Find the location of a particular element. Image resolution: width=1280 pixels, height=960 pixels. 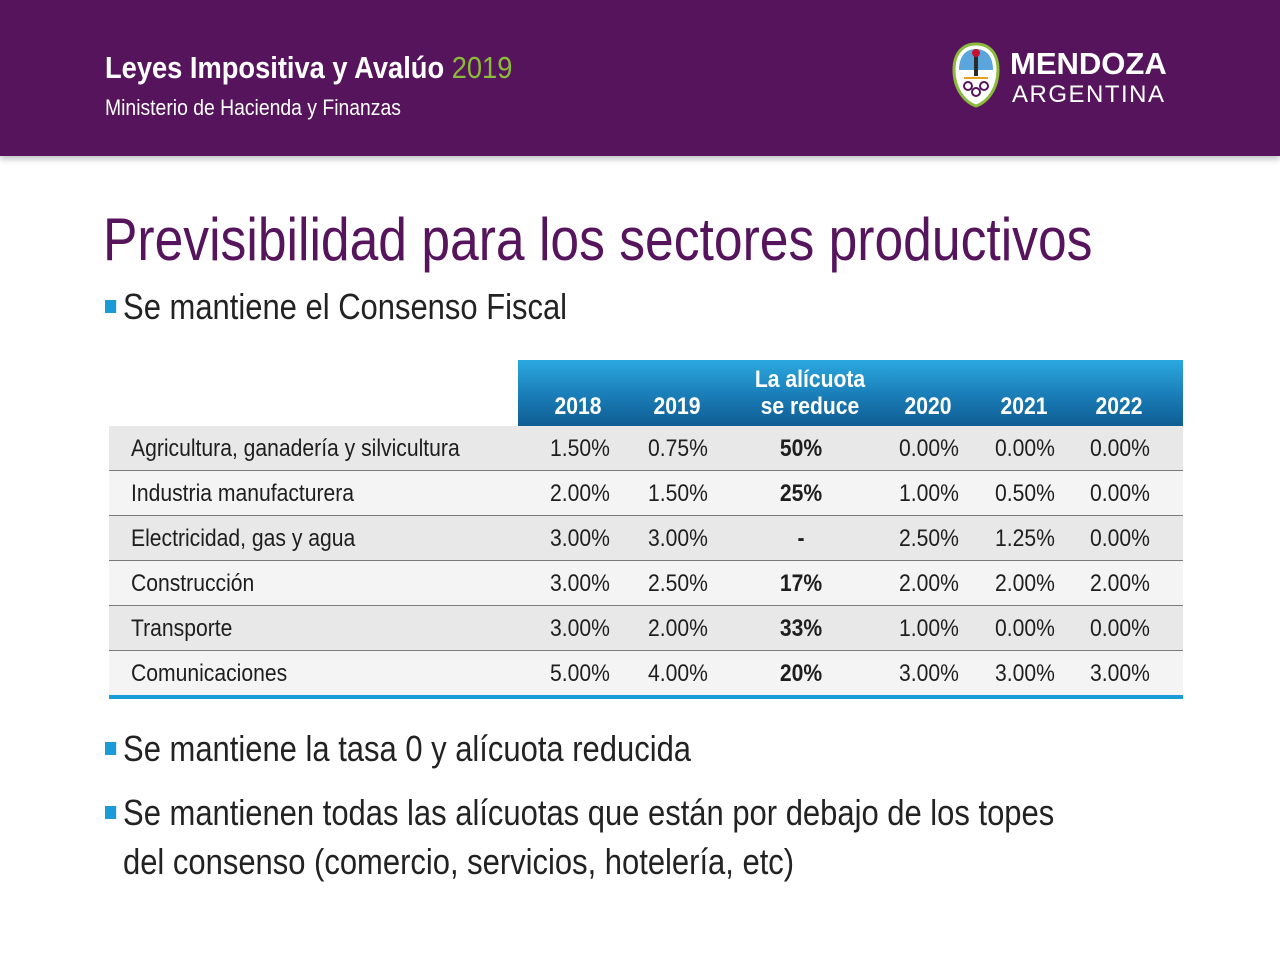

cell-reduce: 33% is located at coordinates (801, 628).